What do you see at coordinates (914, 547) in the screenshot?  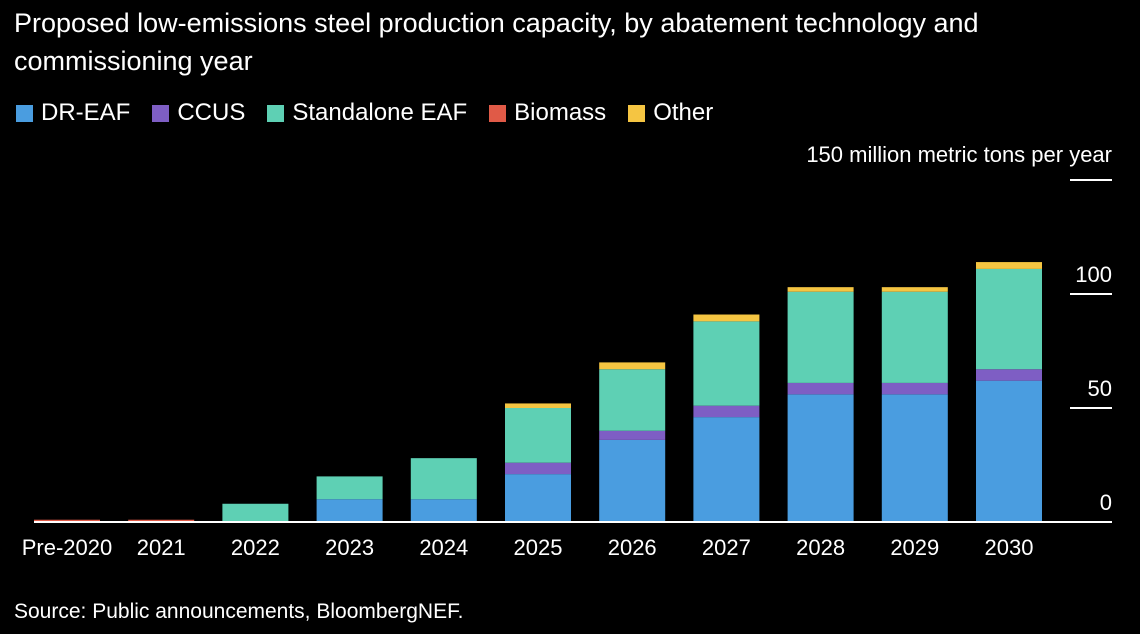 I see `x-tick-label: 2029` at bounding box center [914, 547].